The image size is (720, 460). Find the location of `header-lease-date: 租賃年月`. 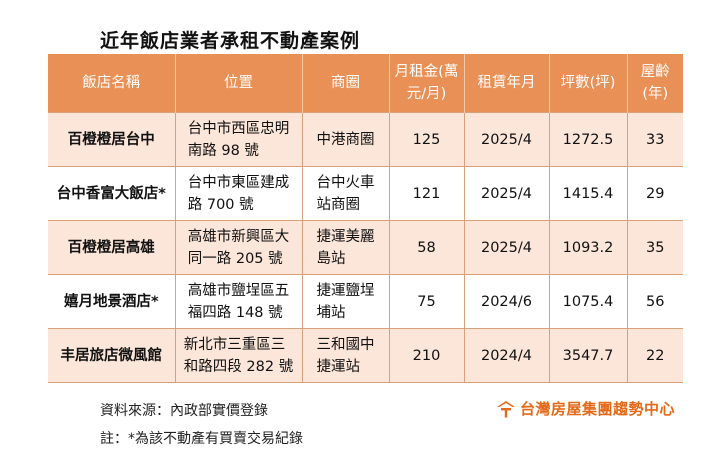

header-lease-date: 租賃年月 is located at coordinates (506, 83).